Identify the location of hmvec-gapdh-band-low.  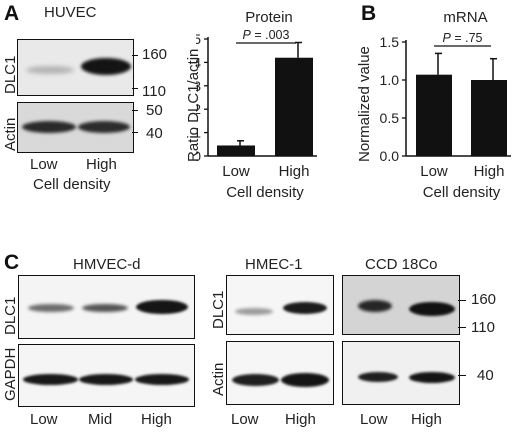
(50, 379).